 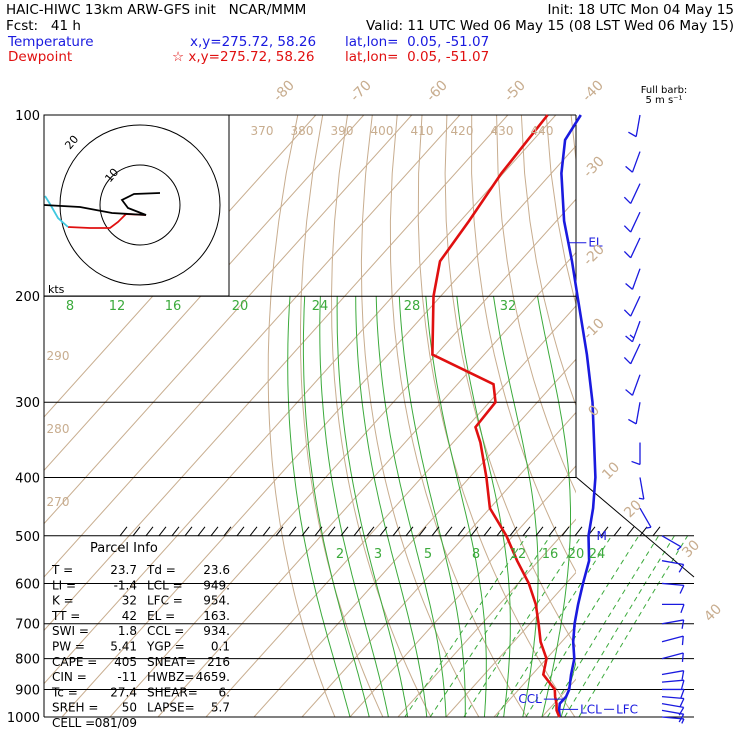 I want to click on parcel-label: YGP =, so click(x=165, y=647).